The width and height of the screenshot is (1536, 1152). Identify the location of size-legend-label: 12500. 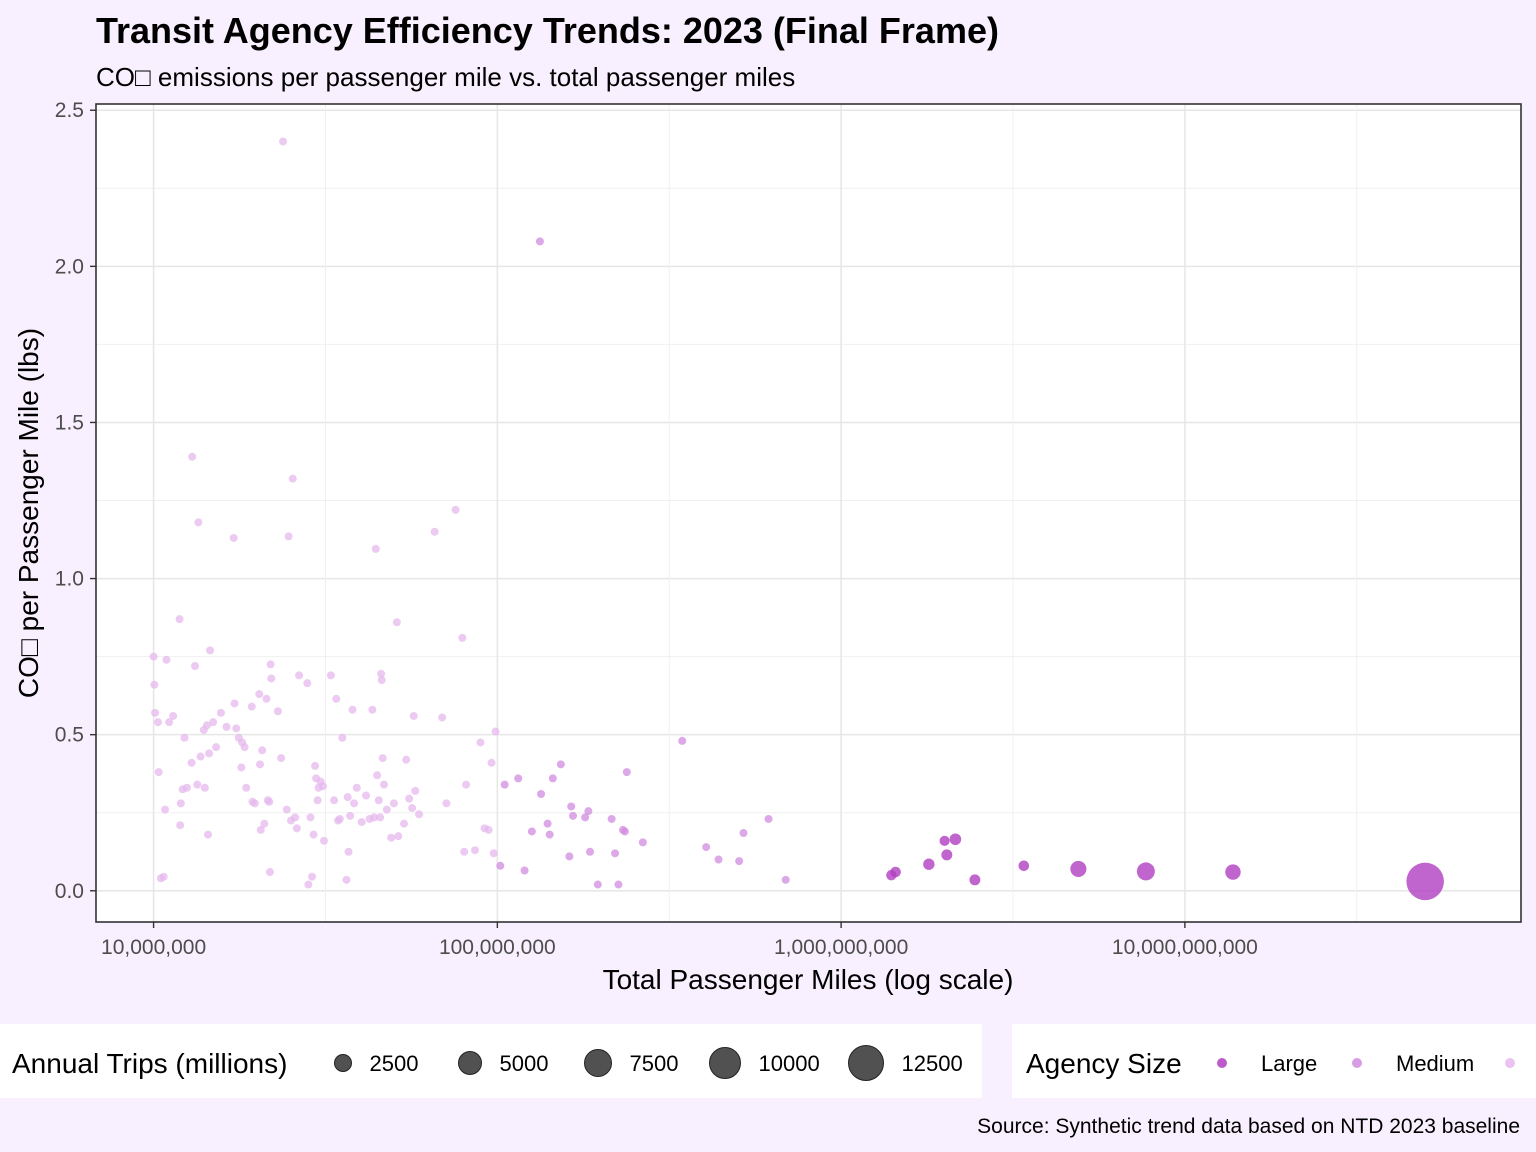
(932, 1063).